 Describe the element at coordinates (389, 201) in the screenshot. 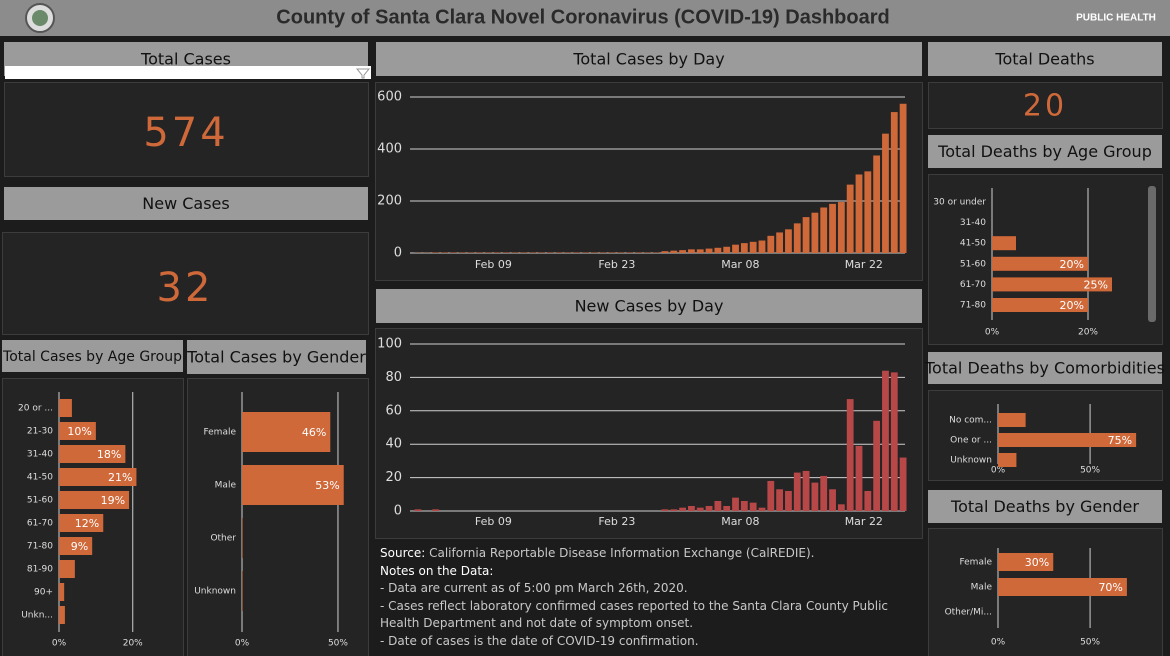

I see `y-tick-label: 200` at that location.